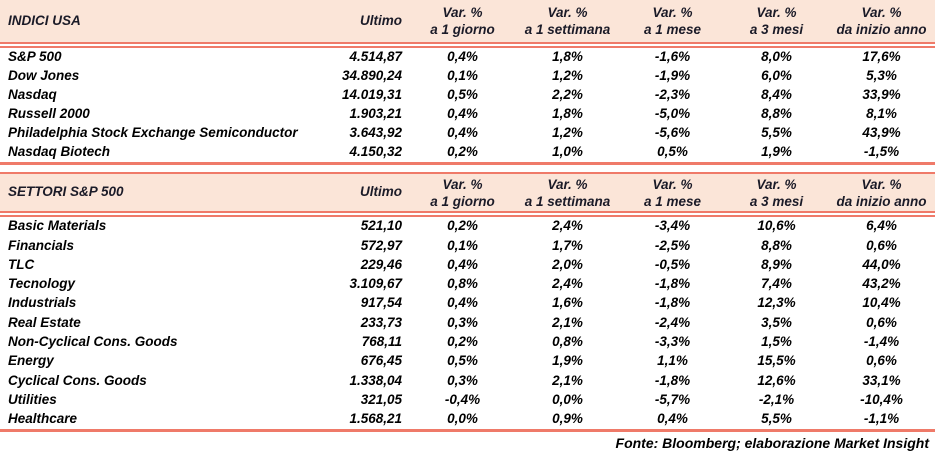 The image size is (935, 461). I want to click on table-bottom-line, so click(467, 163).